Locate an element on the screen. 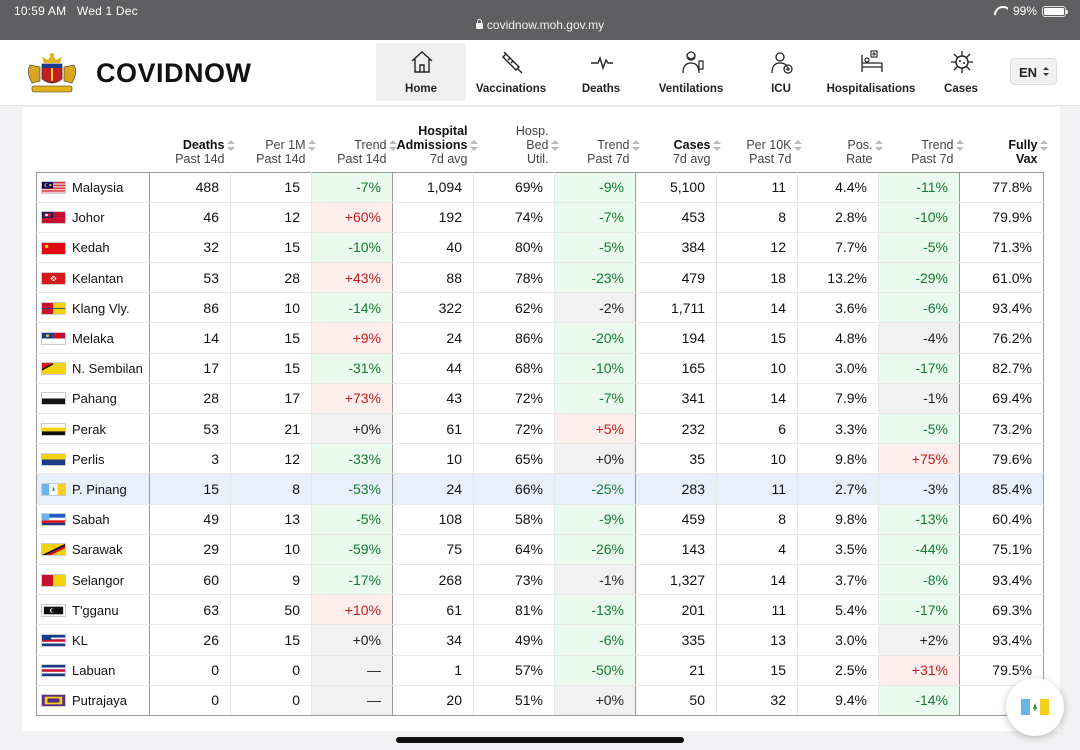 The width and height of the screenshot is (1080, 750). virus-icon is located at coordinates (962, 62).